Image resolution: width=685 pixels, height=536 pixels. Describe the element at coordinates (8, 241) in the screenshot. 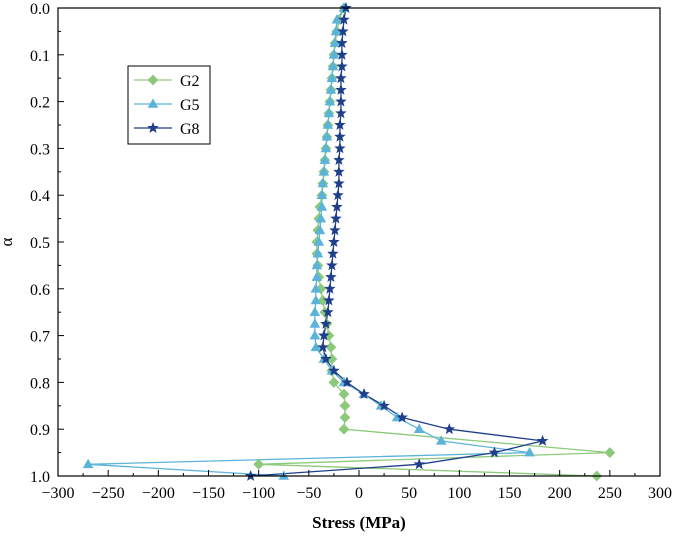

I see `y-axis-label: α` at that location.